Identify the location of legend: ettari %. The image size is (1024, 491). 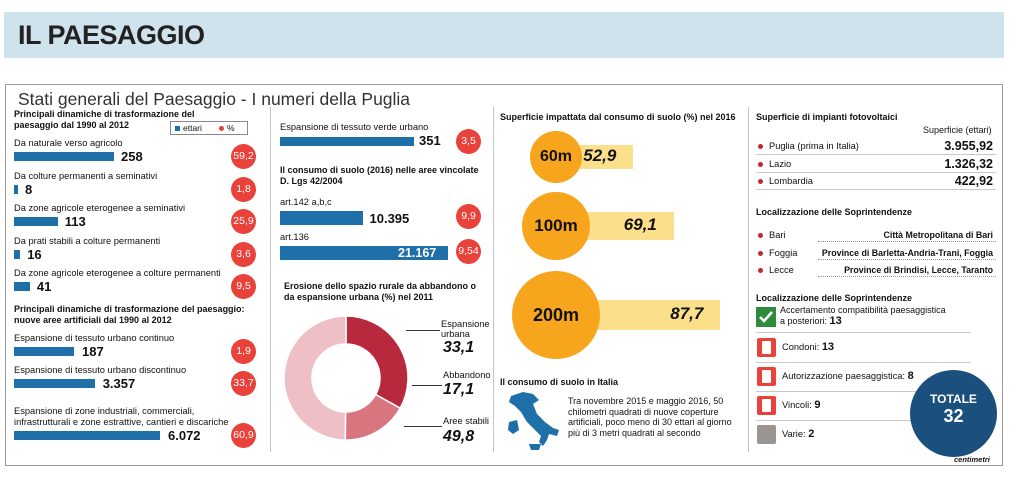
(209, 128).